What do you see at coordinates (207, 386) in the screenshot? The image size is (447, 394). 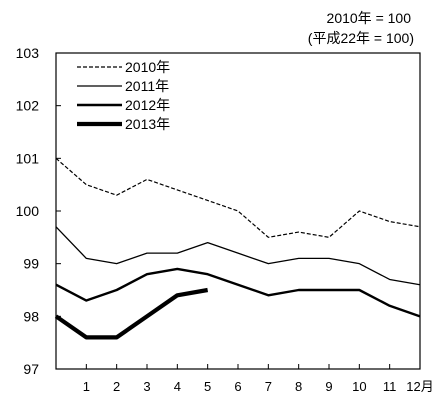 I see `x-tick-label: 5` at bounding box center [207, 386].